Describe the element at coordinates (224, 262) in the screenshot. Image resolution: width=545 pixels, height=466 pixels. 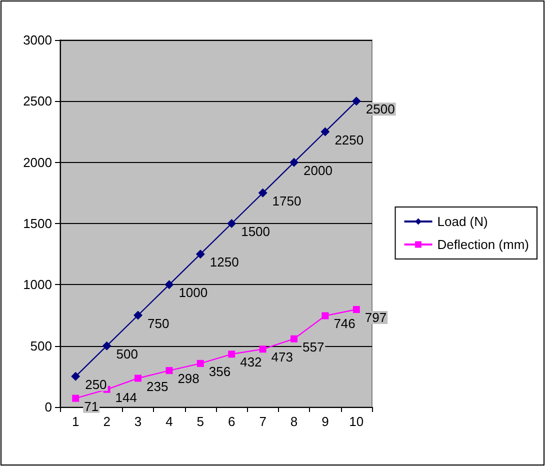
I see `data-label: 1250` at that location.